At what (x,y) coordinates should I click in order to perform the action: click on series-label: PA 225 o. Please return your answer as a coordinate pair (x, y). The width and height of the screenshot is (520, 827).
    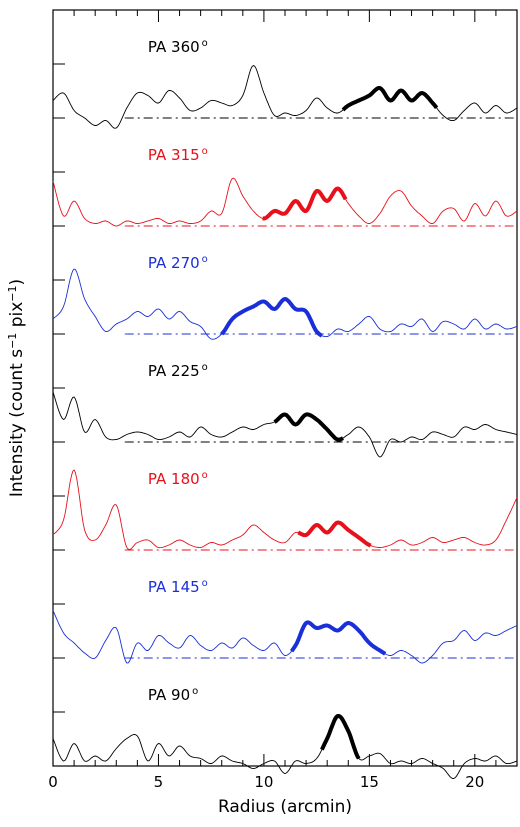
    Looking at the image, I should click on (178, 371).